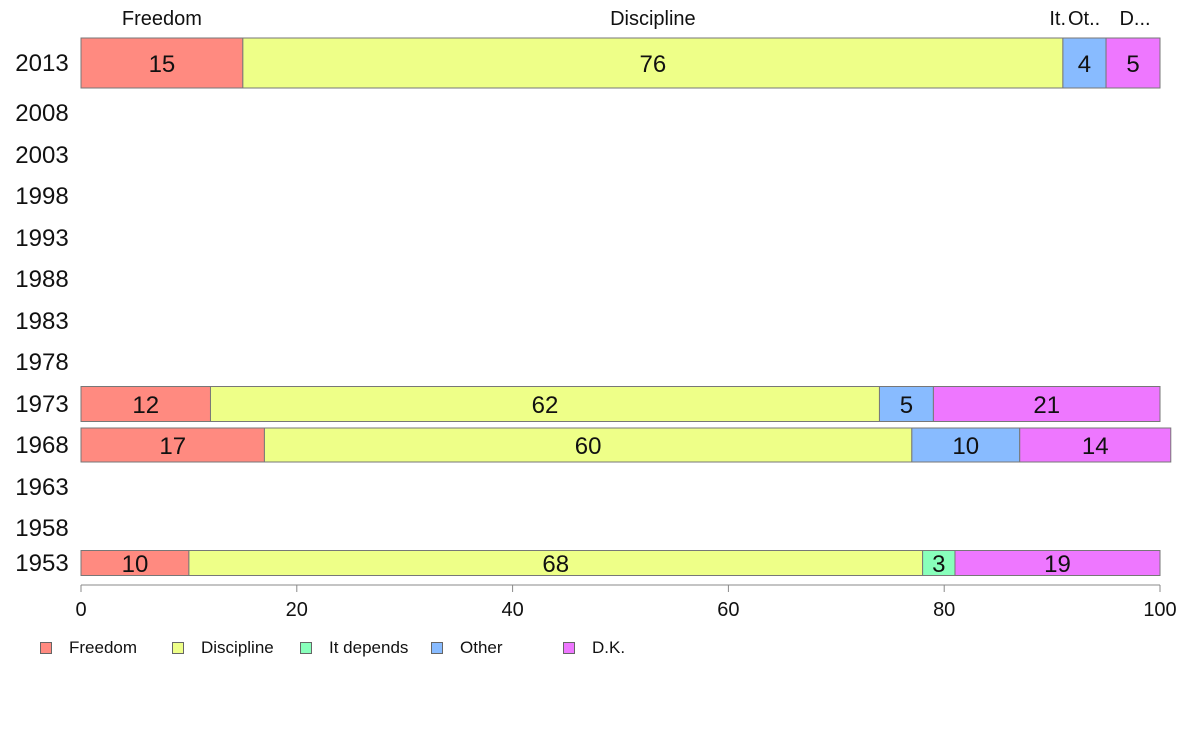 The height and width of the screenshot is (736, 1188). Describe the element at coordinates (41, 238) in the screenshot. I see `year-label-1993: 1993` at that location.